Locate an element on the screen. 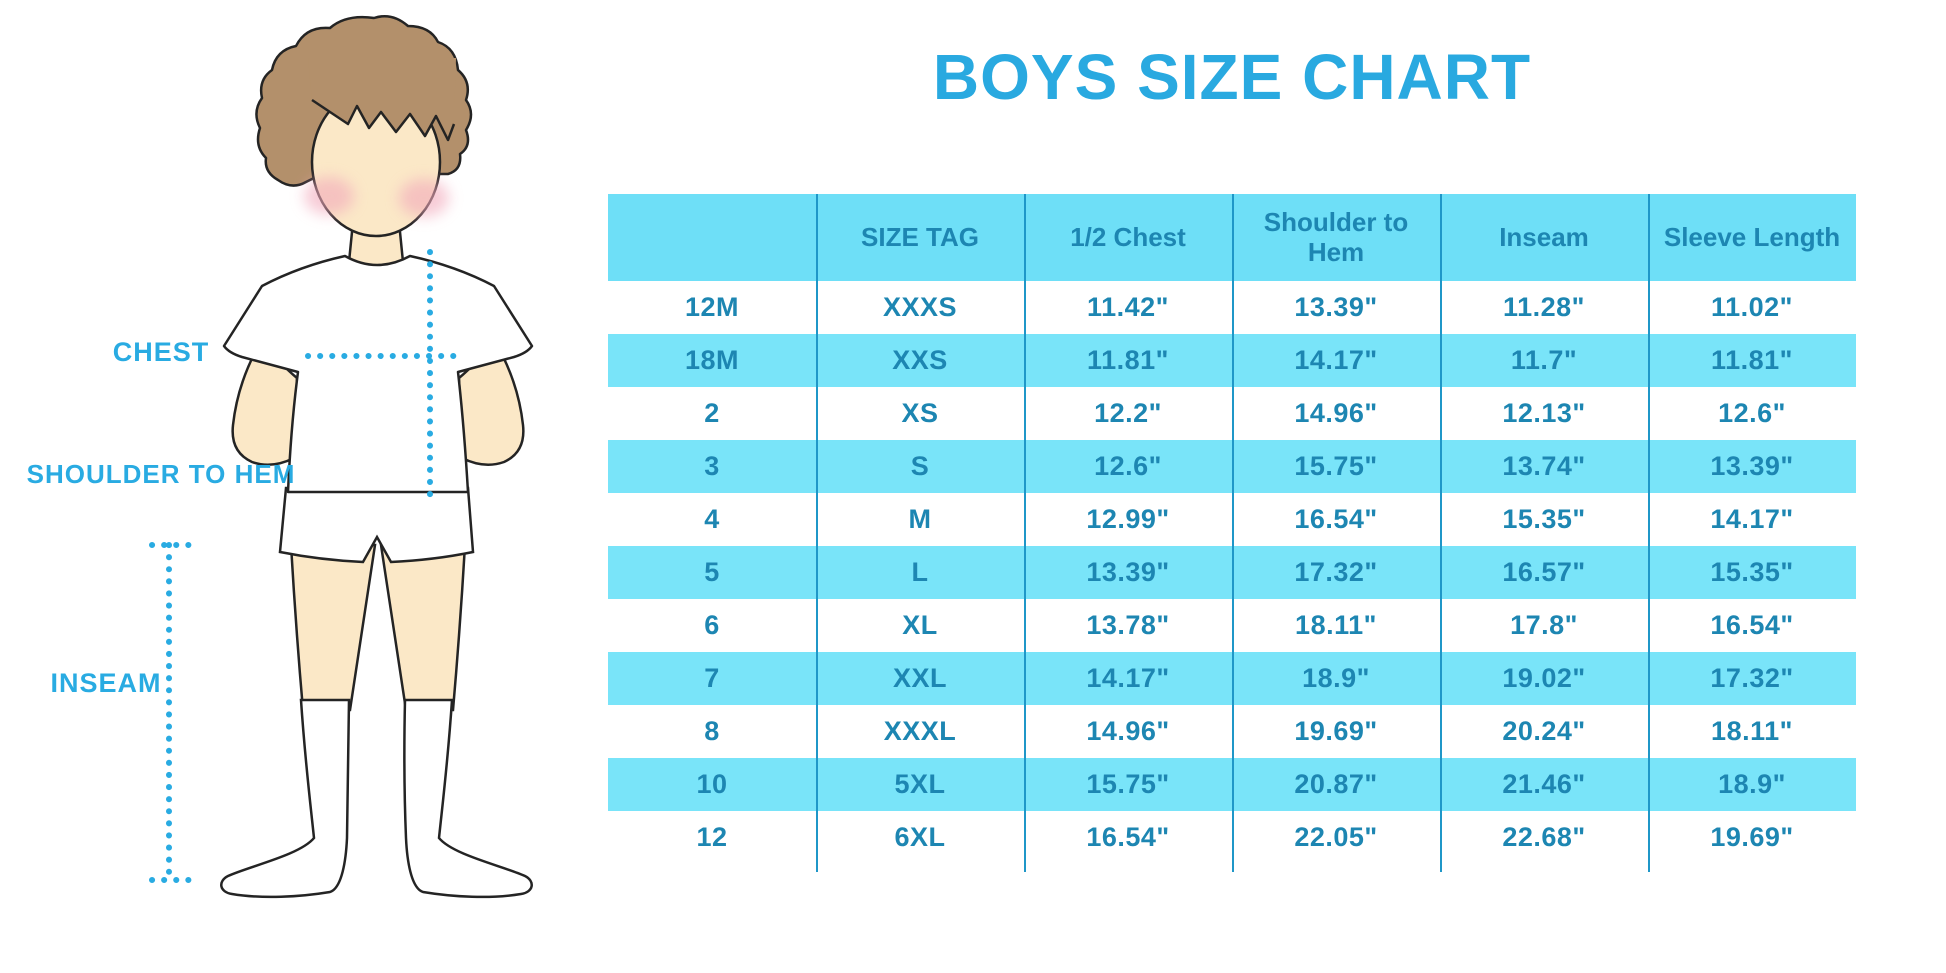 The width and height of the screenshot is (1946, 973). table-cell: XS is located at coordinates (920, 413).